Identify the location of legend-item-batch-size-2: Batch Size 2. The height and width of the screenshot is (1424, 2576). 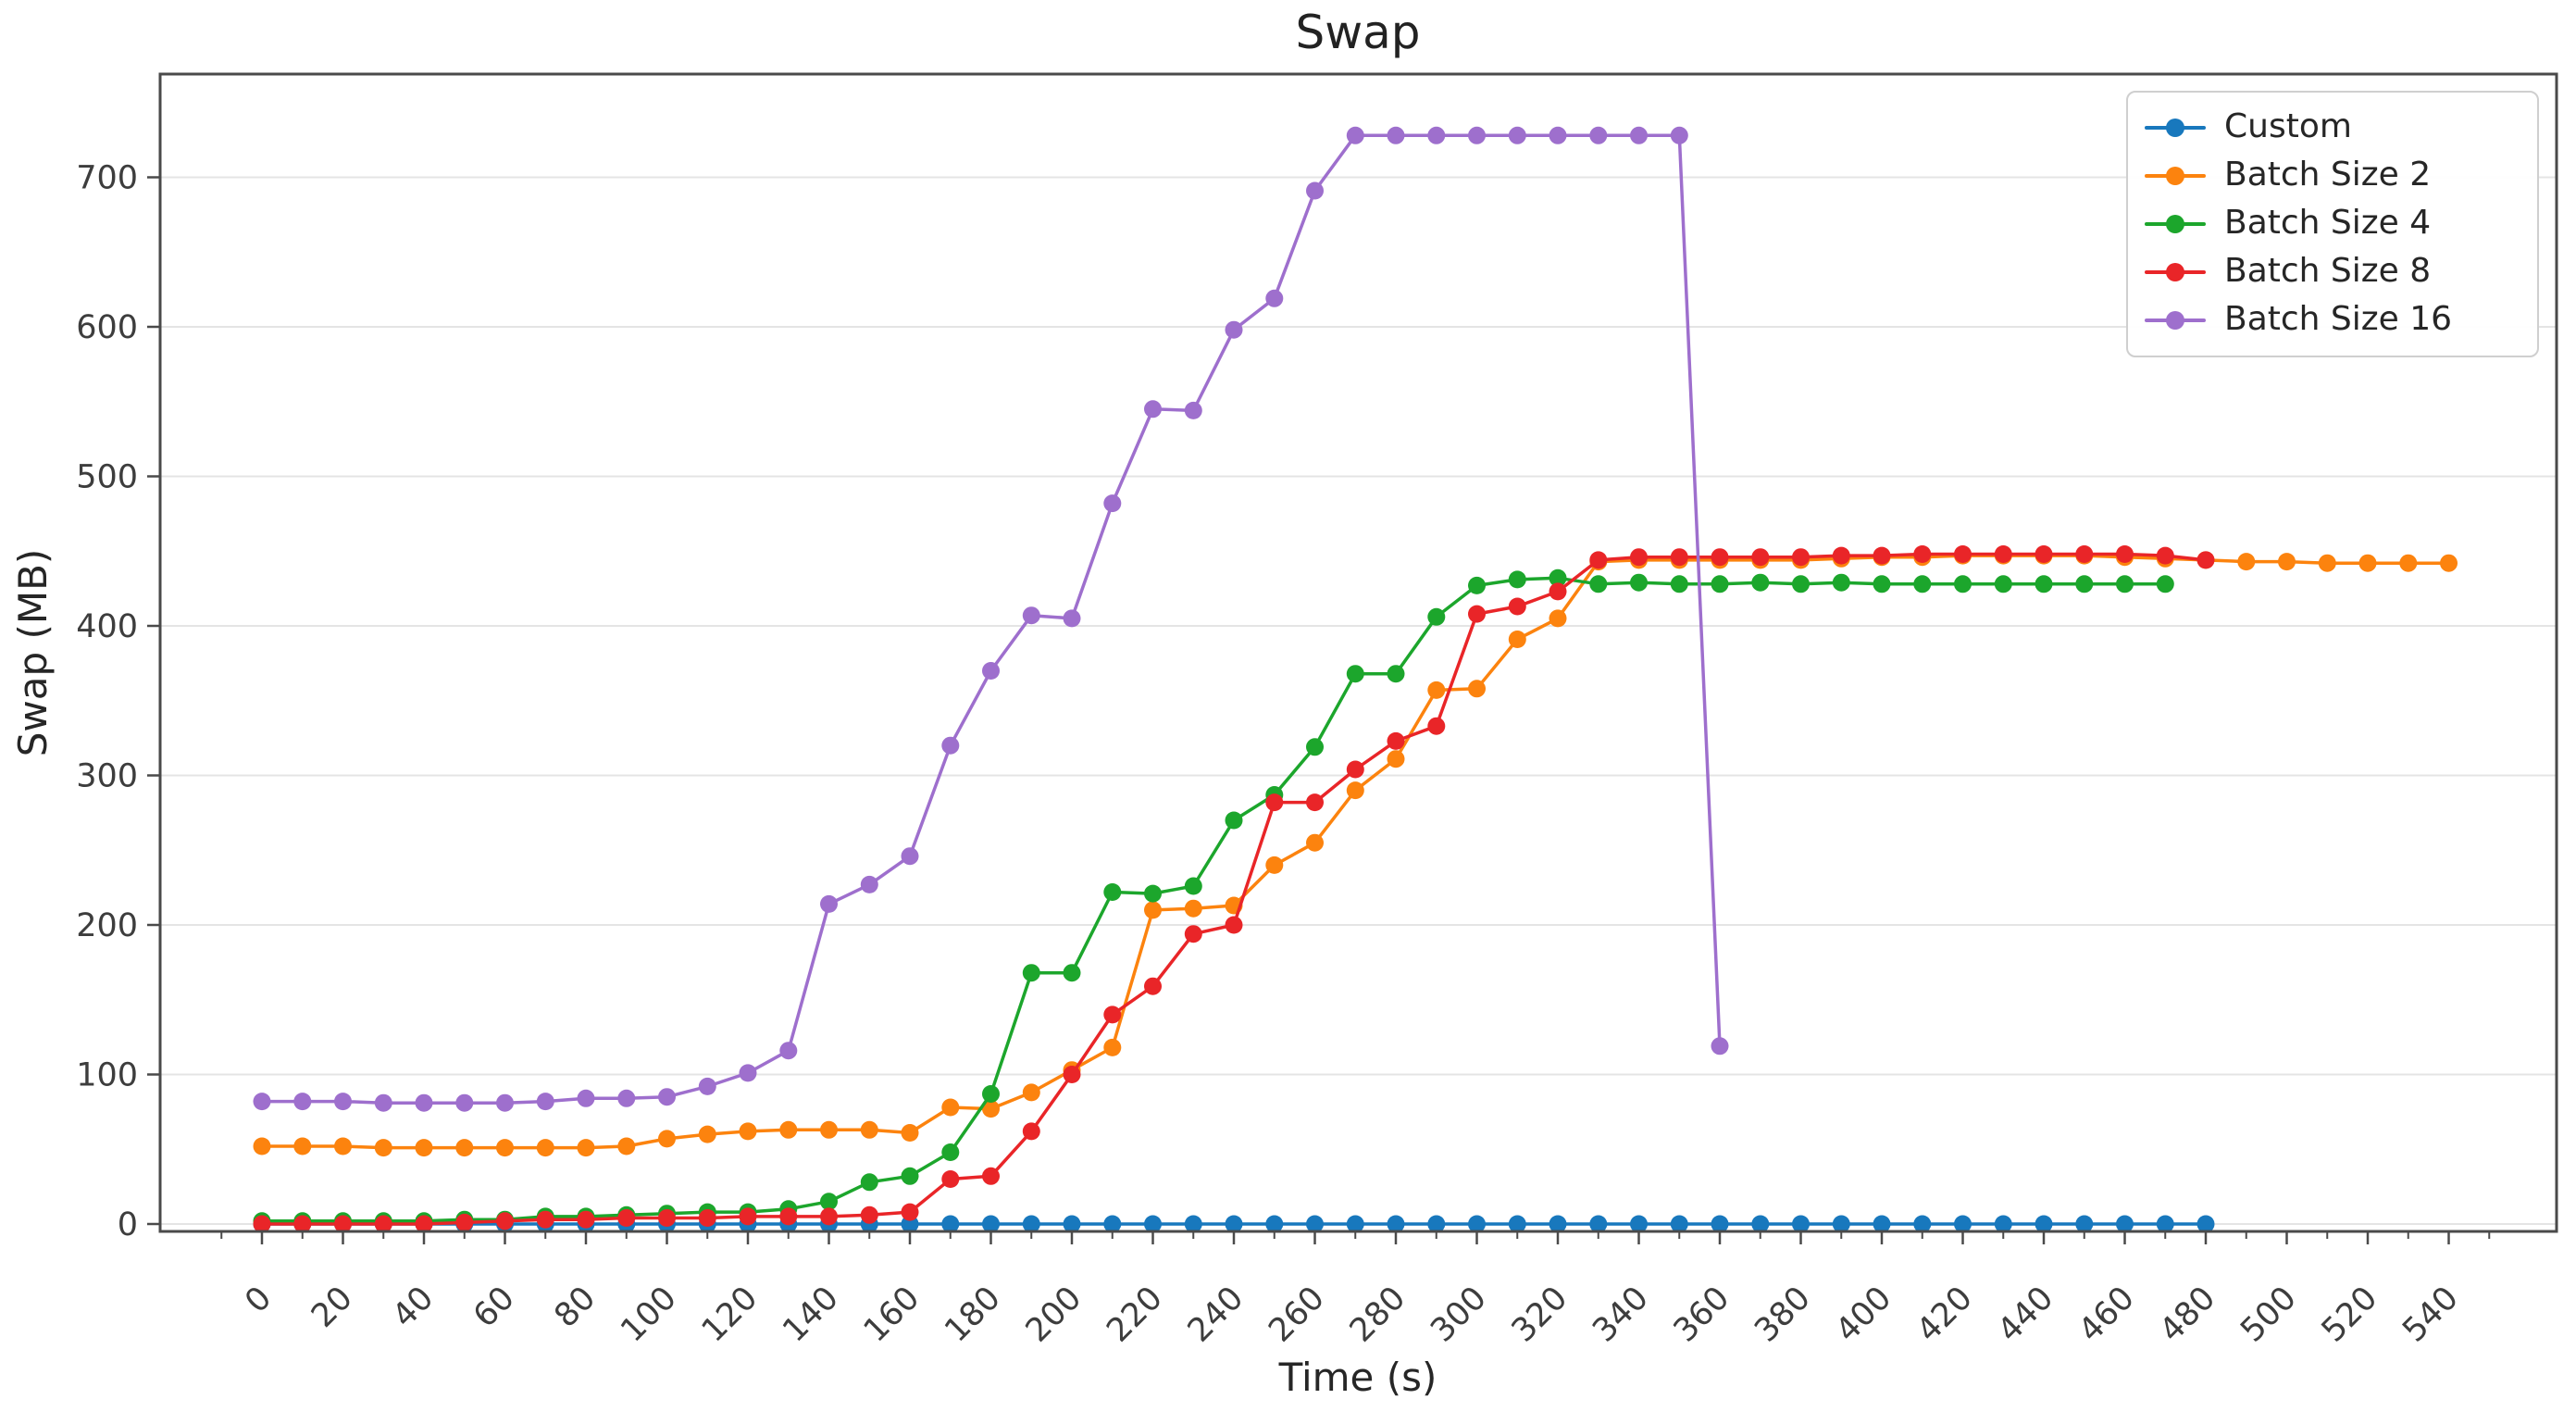
(2332, 176).